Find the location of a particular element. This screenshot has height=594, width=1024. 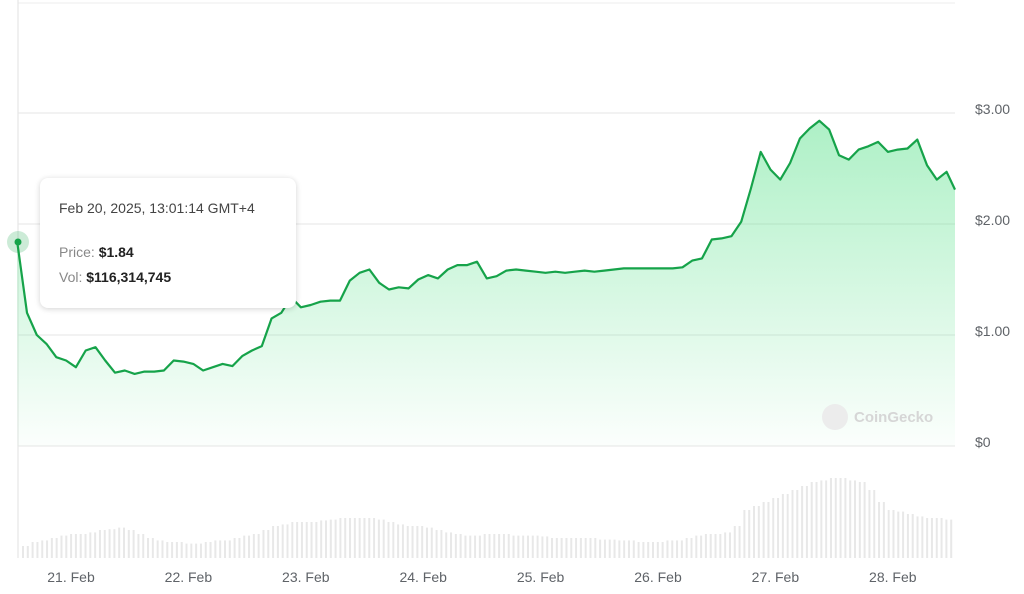

x-tick-label: 27. Feb is located at coordinates (776, 577).